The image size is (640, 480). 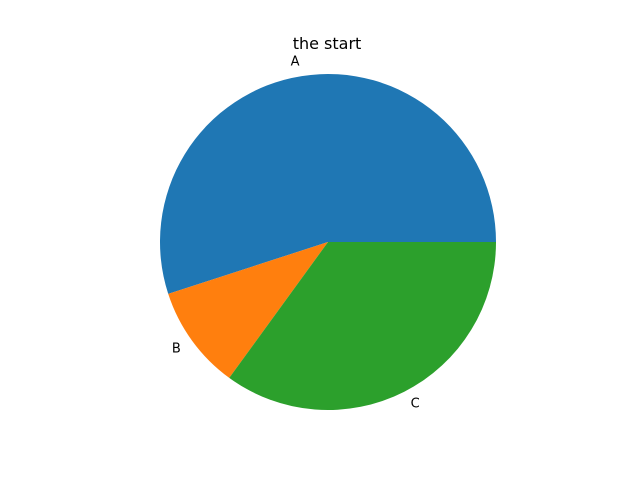 What do you see at coordinates (295, 62) in the screenshot?
I see `pie-label-a: A` at bounding box center [295, 62].